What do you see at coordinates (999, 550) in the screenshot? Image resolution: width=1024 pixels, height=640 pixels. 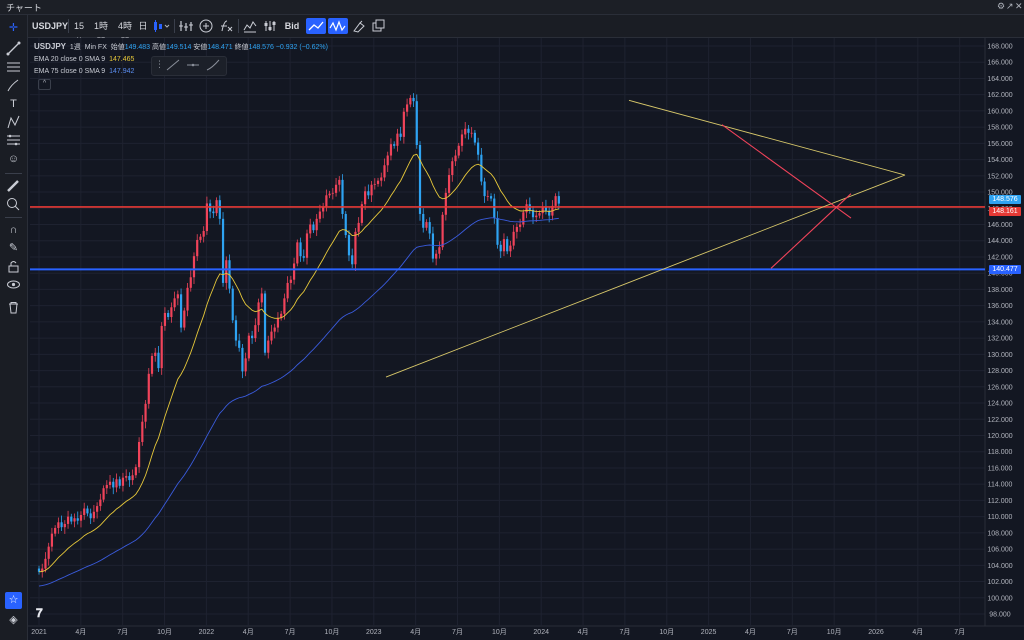 I see `y-tick-label: 106.000` at bounding box center [999, 550].